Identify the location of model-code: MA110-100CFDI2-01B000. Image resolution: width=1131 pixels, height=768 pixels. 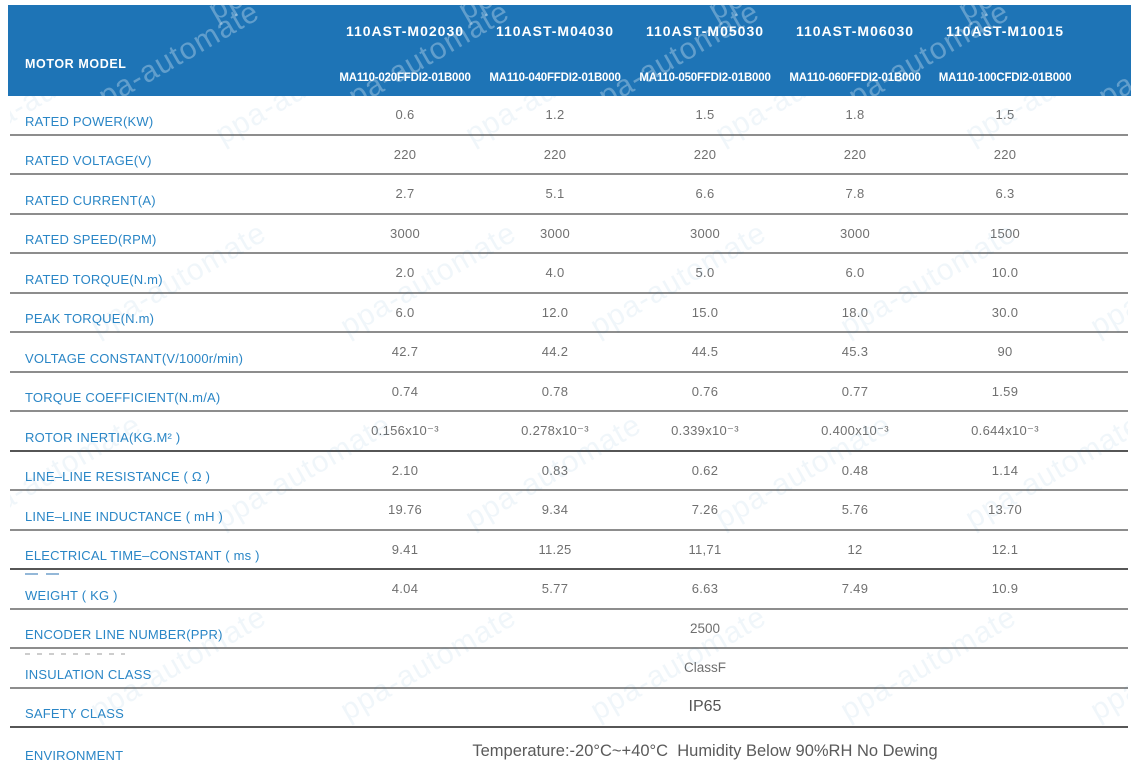
(1005, 78).